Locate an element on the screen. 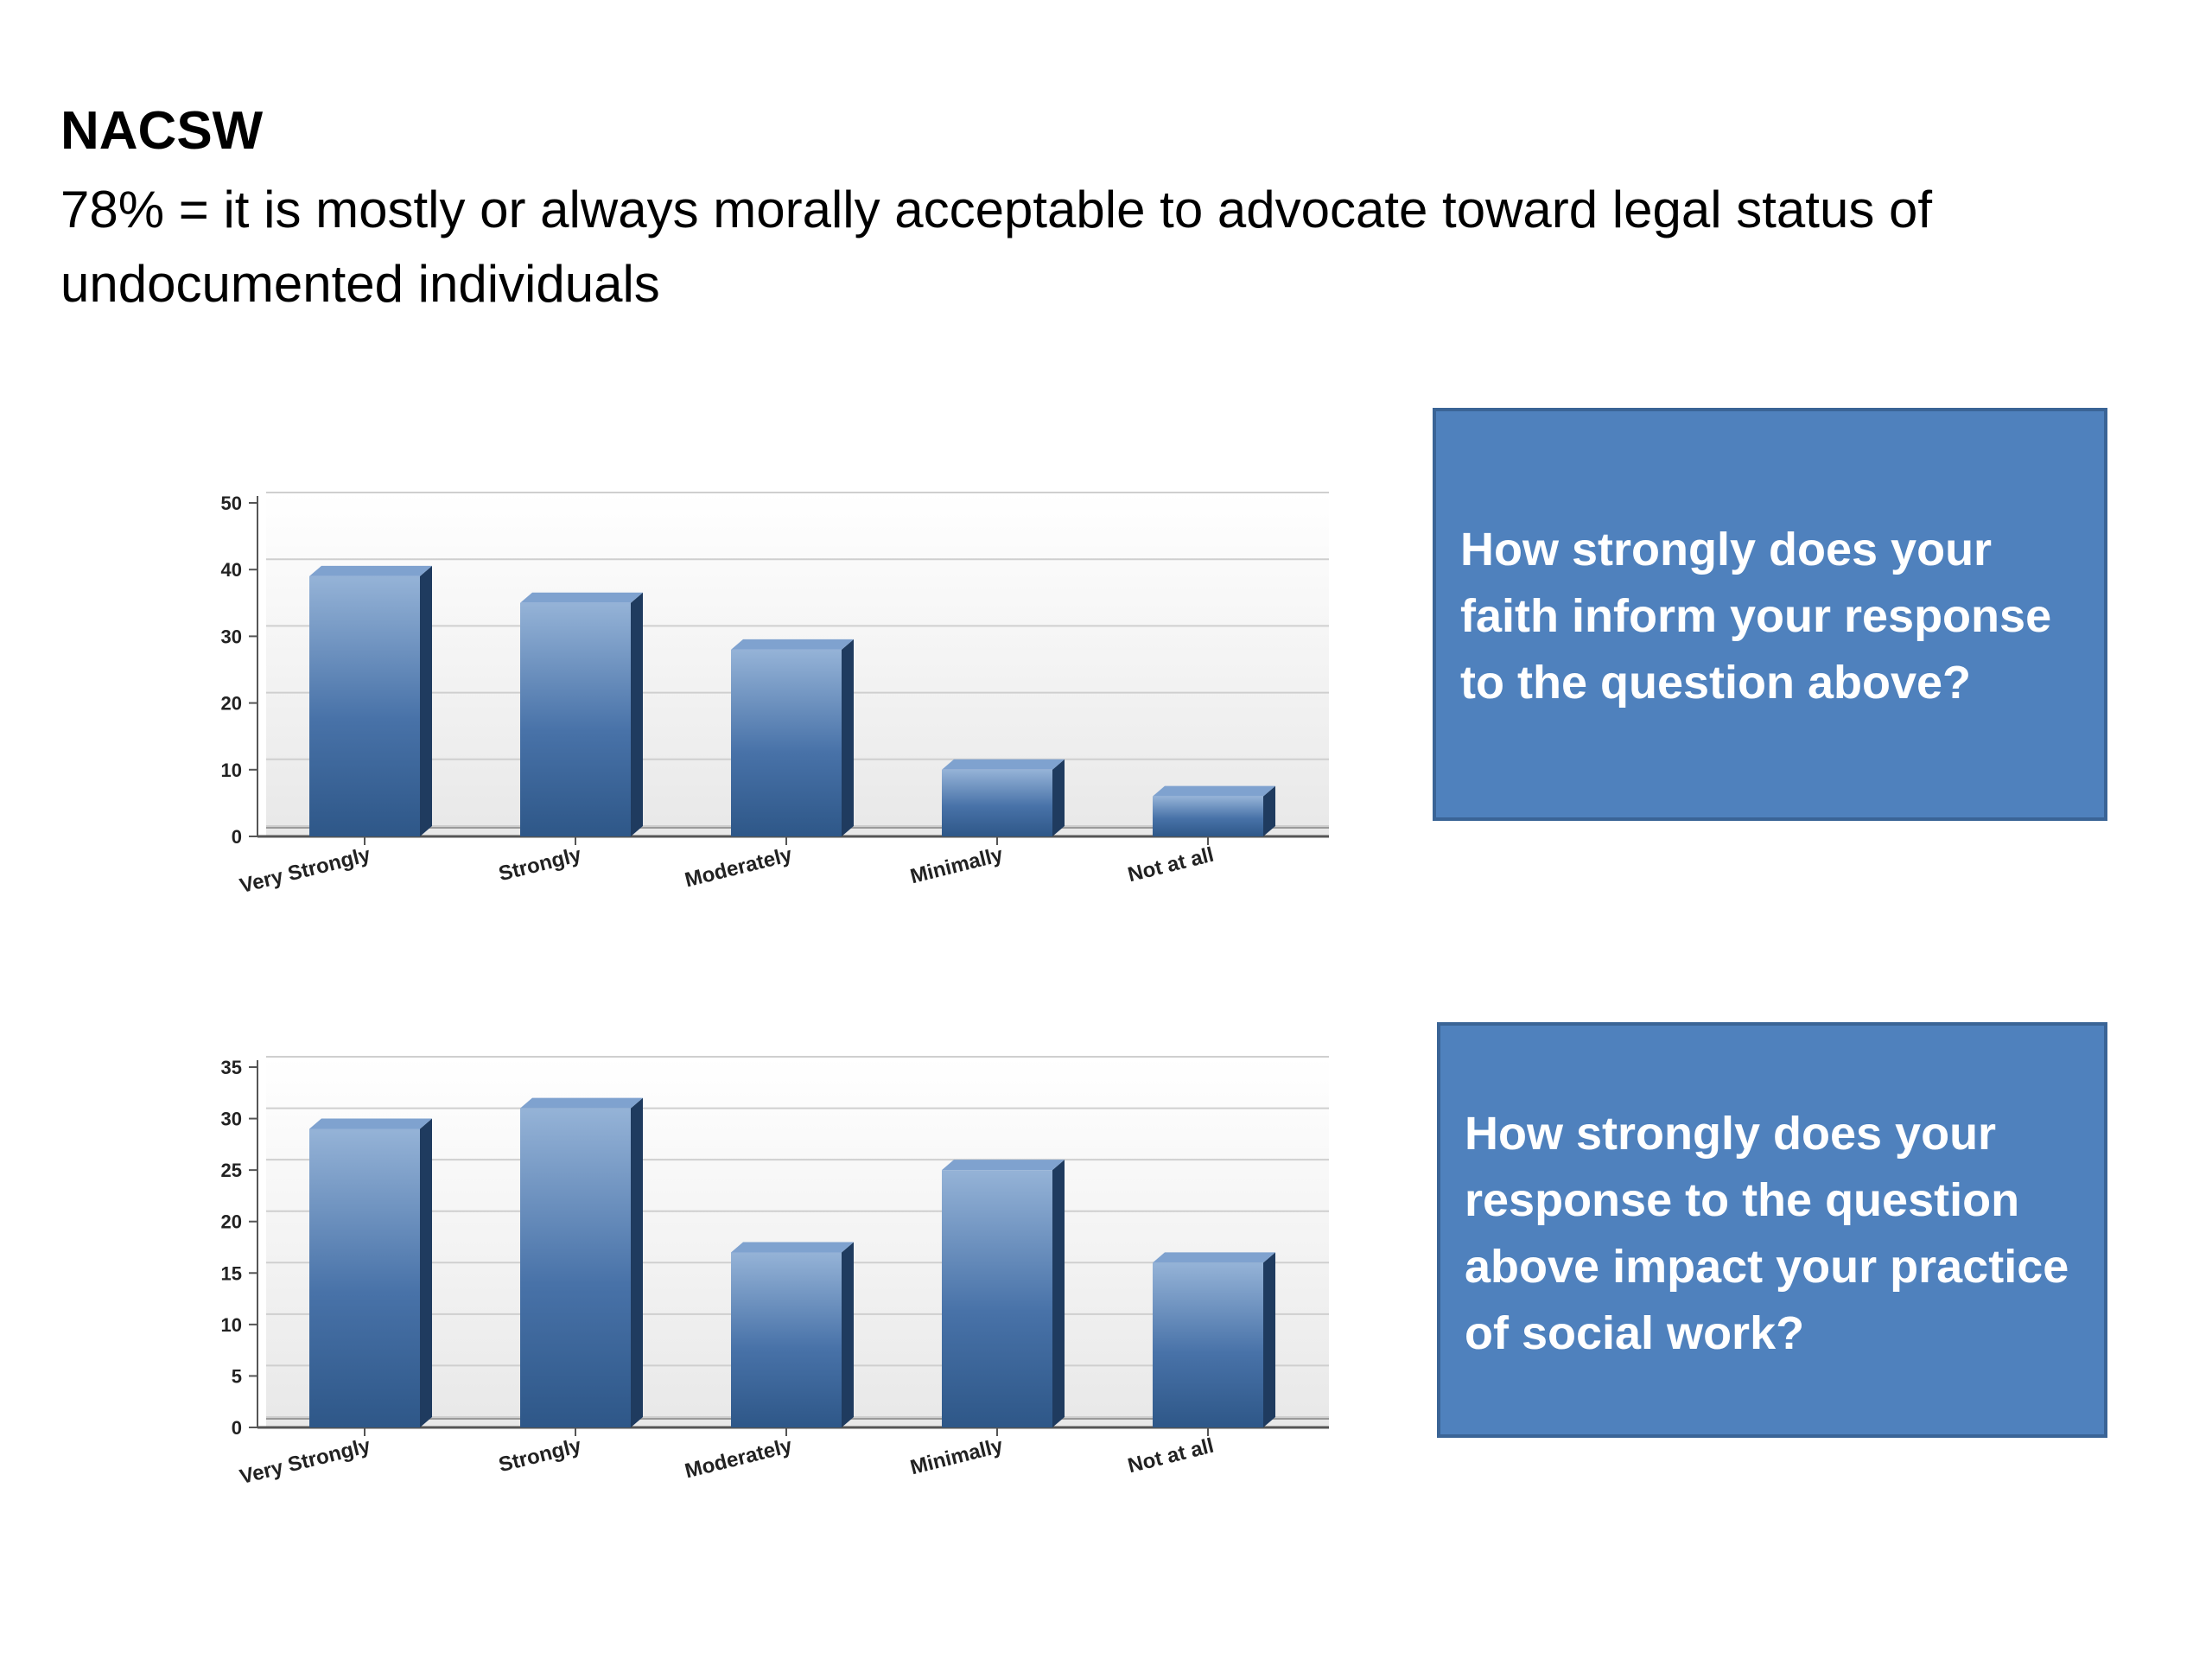 The image size is (2212, 1659). y-tick-label: 15 is located at coordinates (232, 1273).